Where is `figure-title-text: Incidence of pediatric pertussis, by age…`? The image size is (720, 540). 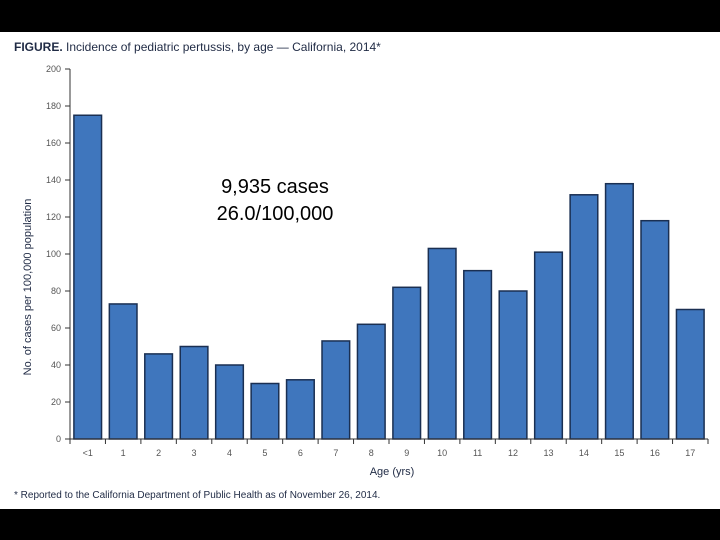 figure-title-text: Incidence of pediatric pertussis, by age… is located at coordinates (221, 47).